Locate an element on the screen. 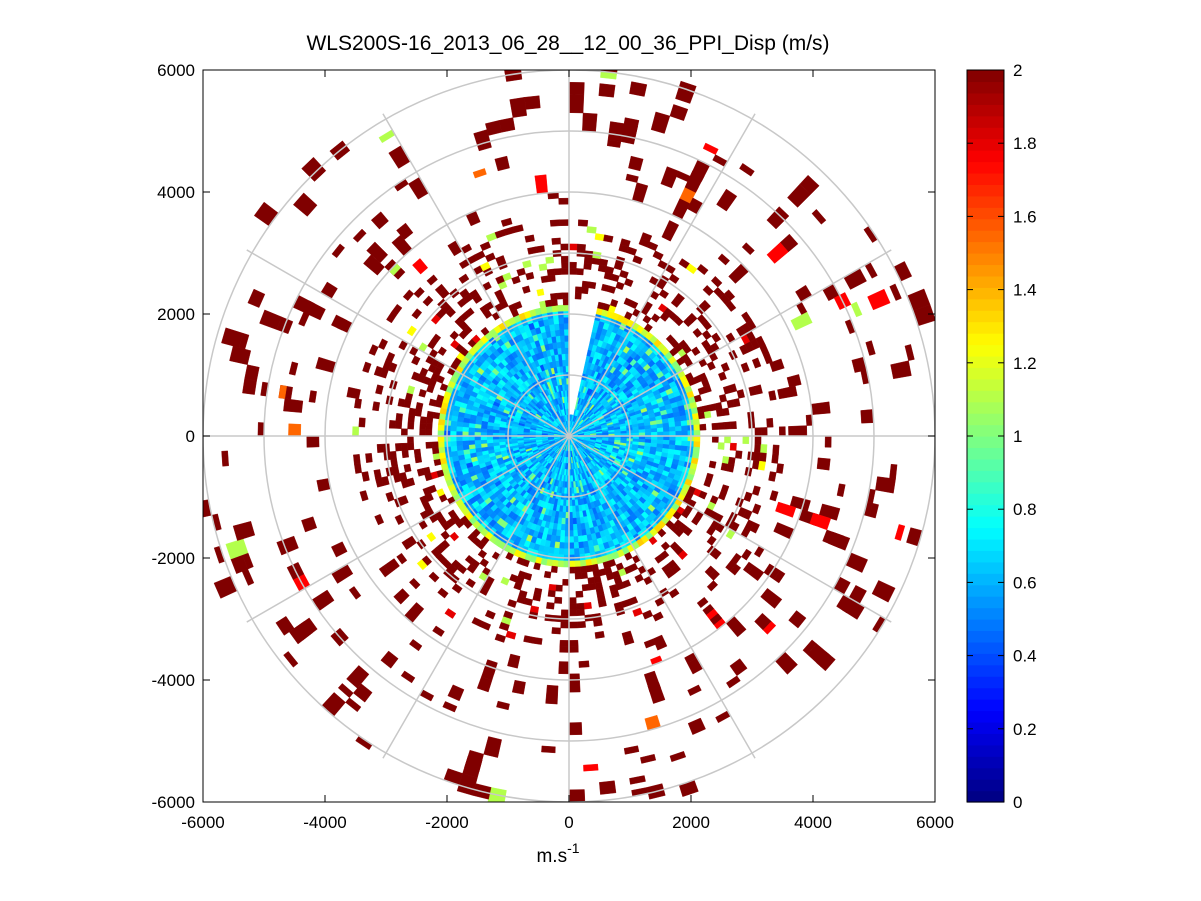  colorbar-tick-label: 1.2 is located at coordinates (1025, 363).